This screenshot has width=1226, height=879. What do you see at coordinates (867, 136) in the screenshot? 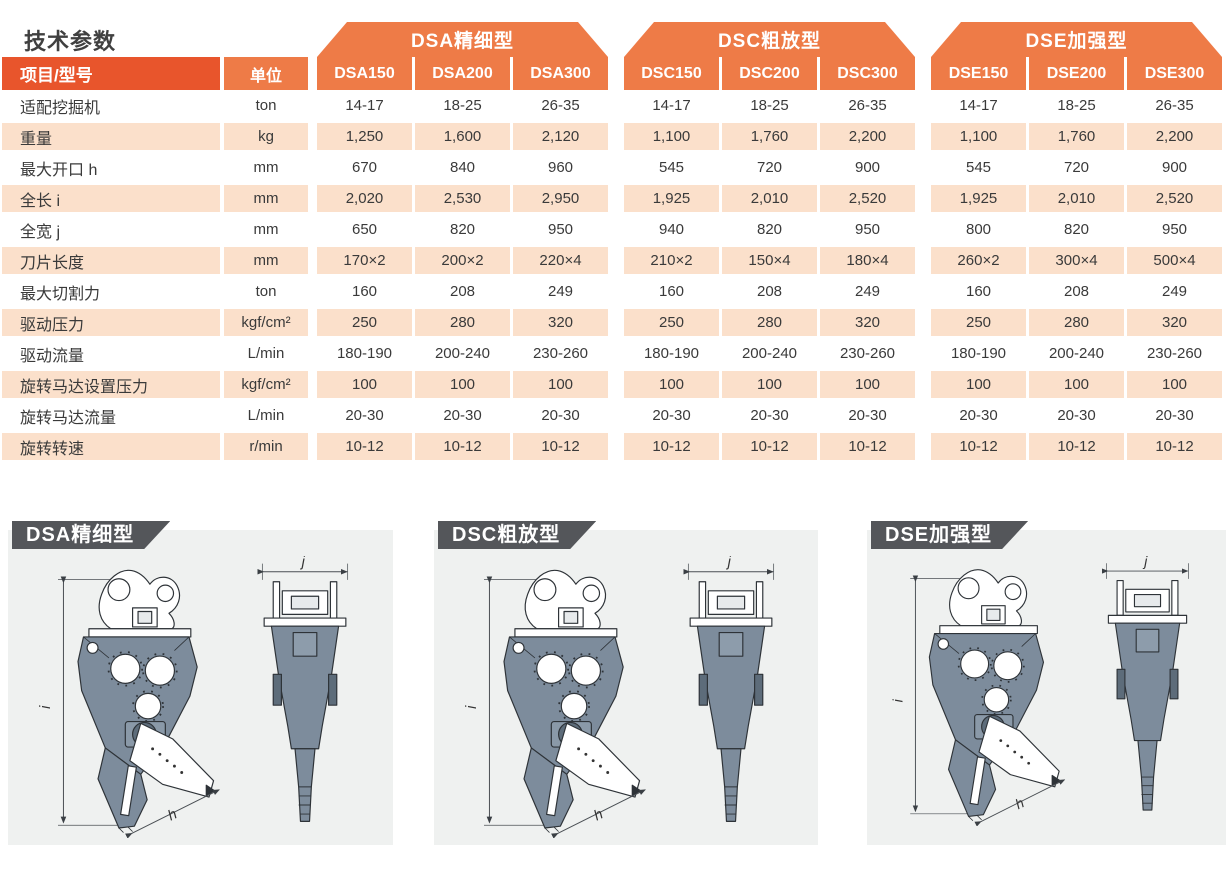
I see `row-value: 2,200` at bounding box center [867, 136].